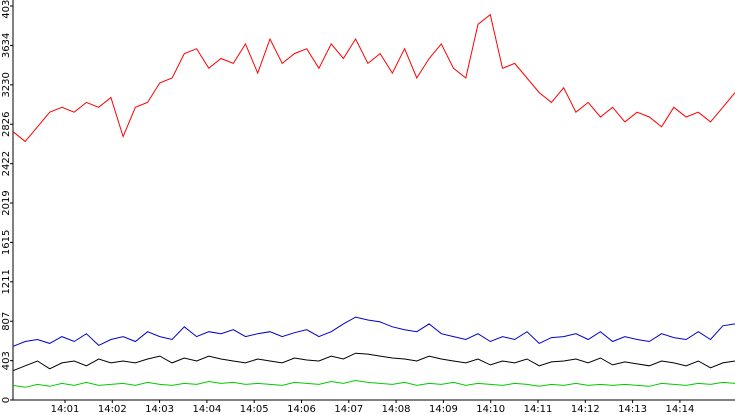 This screenshot has width=735, height=415. Describe the element at coordinates (6, 9) in the screenshot. I see `y-tick-label: 4038` at that location.